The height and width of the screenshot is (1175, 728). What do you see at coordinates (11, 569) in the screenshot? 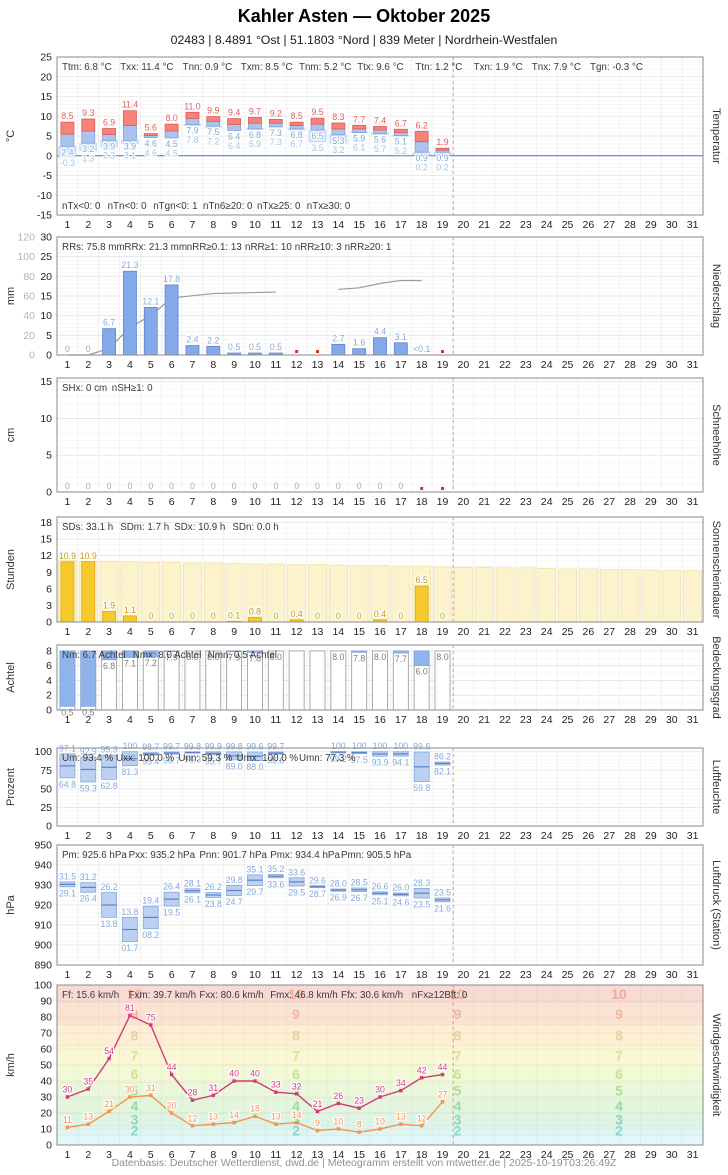
I see `axis-unit-label: Stunden` at bounding box center [11, 569].